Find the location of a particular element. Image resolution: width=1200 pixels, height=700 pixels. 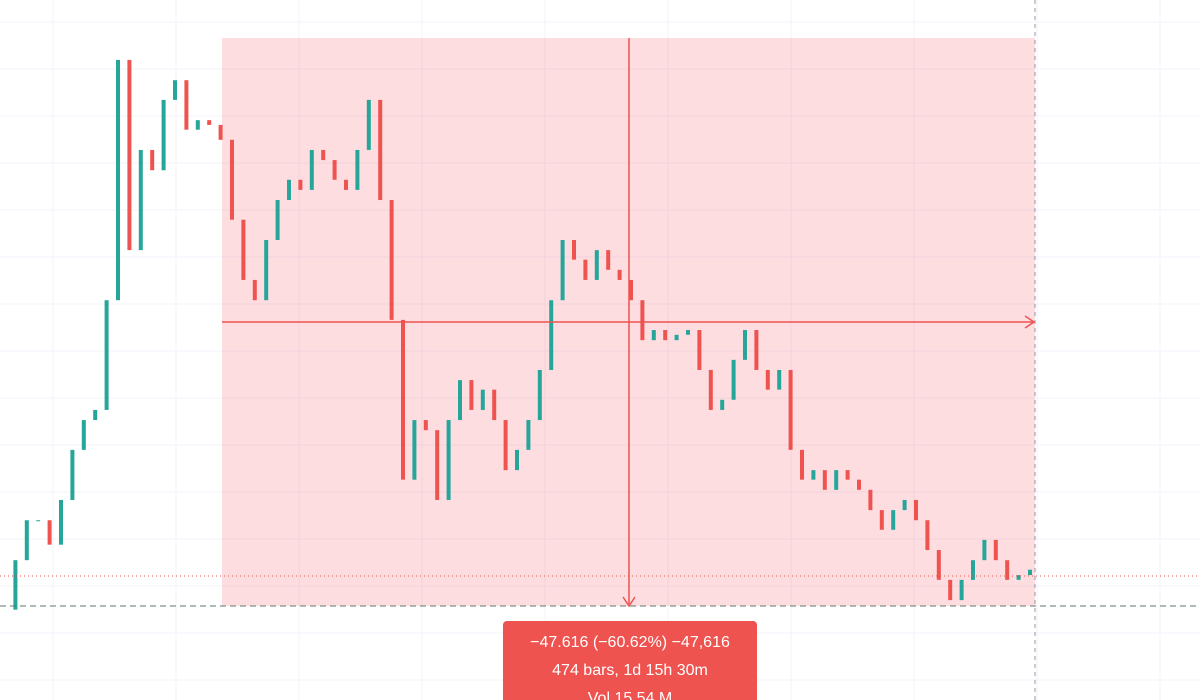

measure-volume: Vol 15.54 M is located at coordinates (630, 695).